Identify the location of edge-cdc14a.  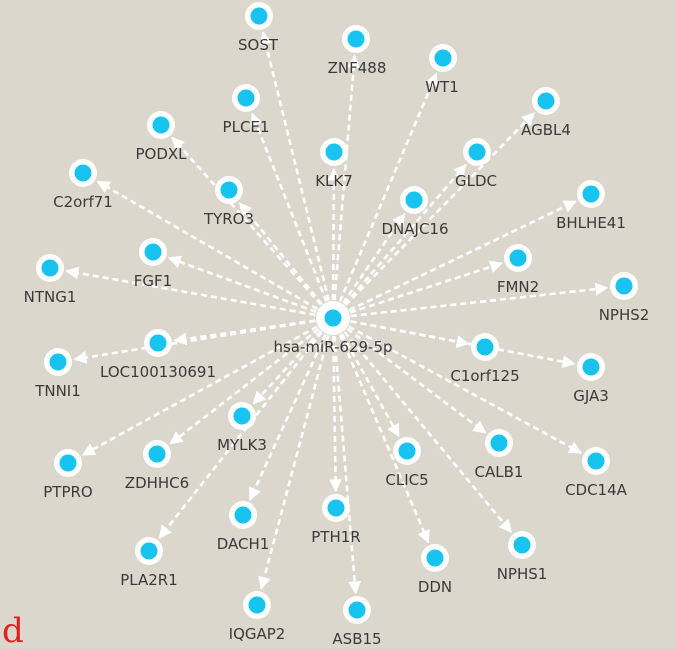
(465, 390).